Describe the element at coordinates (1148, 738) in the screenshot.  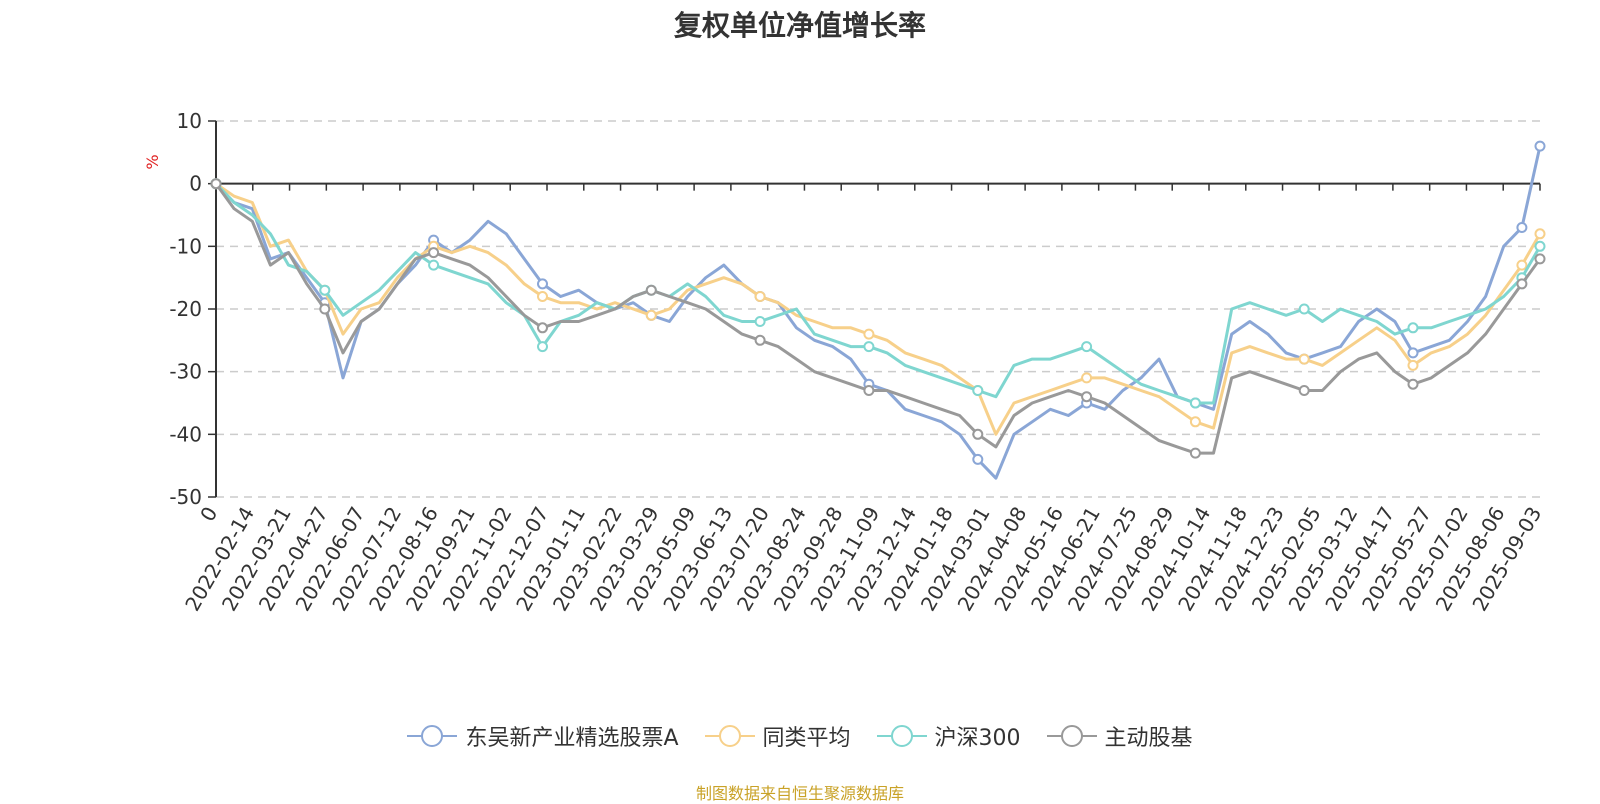
I see `legend-label-active-equity: 主动股基` at that location.